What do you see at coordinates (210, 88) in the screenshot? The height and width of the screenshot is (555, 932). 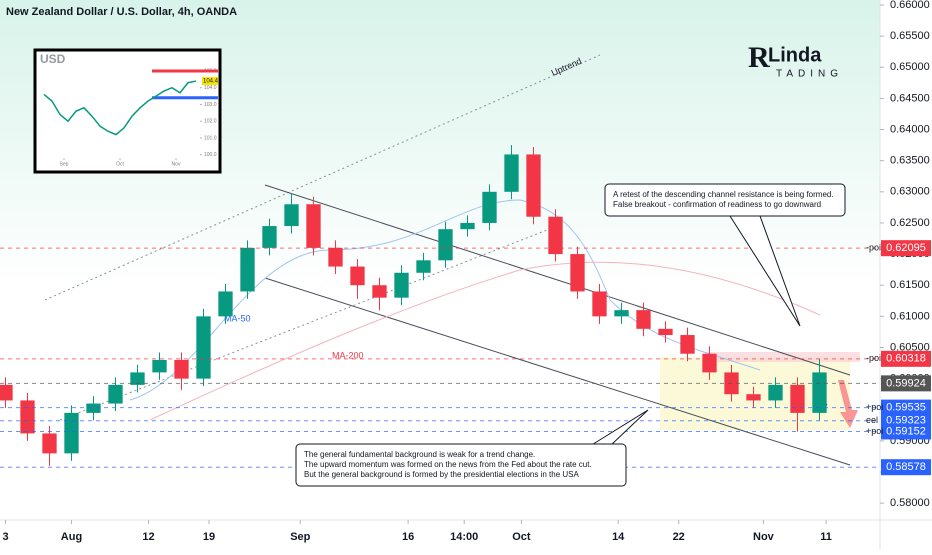 I see `inset-y-tick-label: 104.0` at bounding box center [210, 88].